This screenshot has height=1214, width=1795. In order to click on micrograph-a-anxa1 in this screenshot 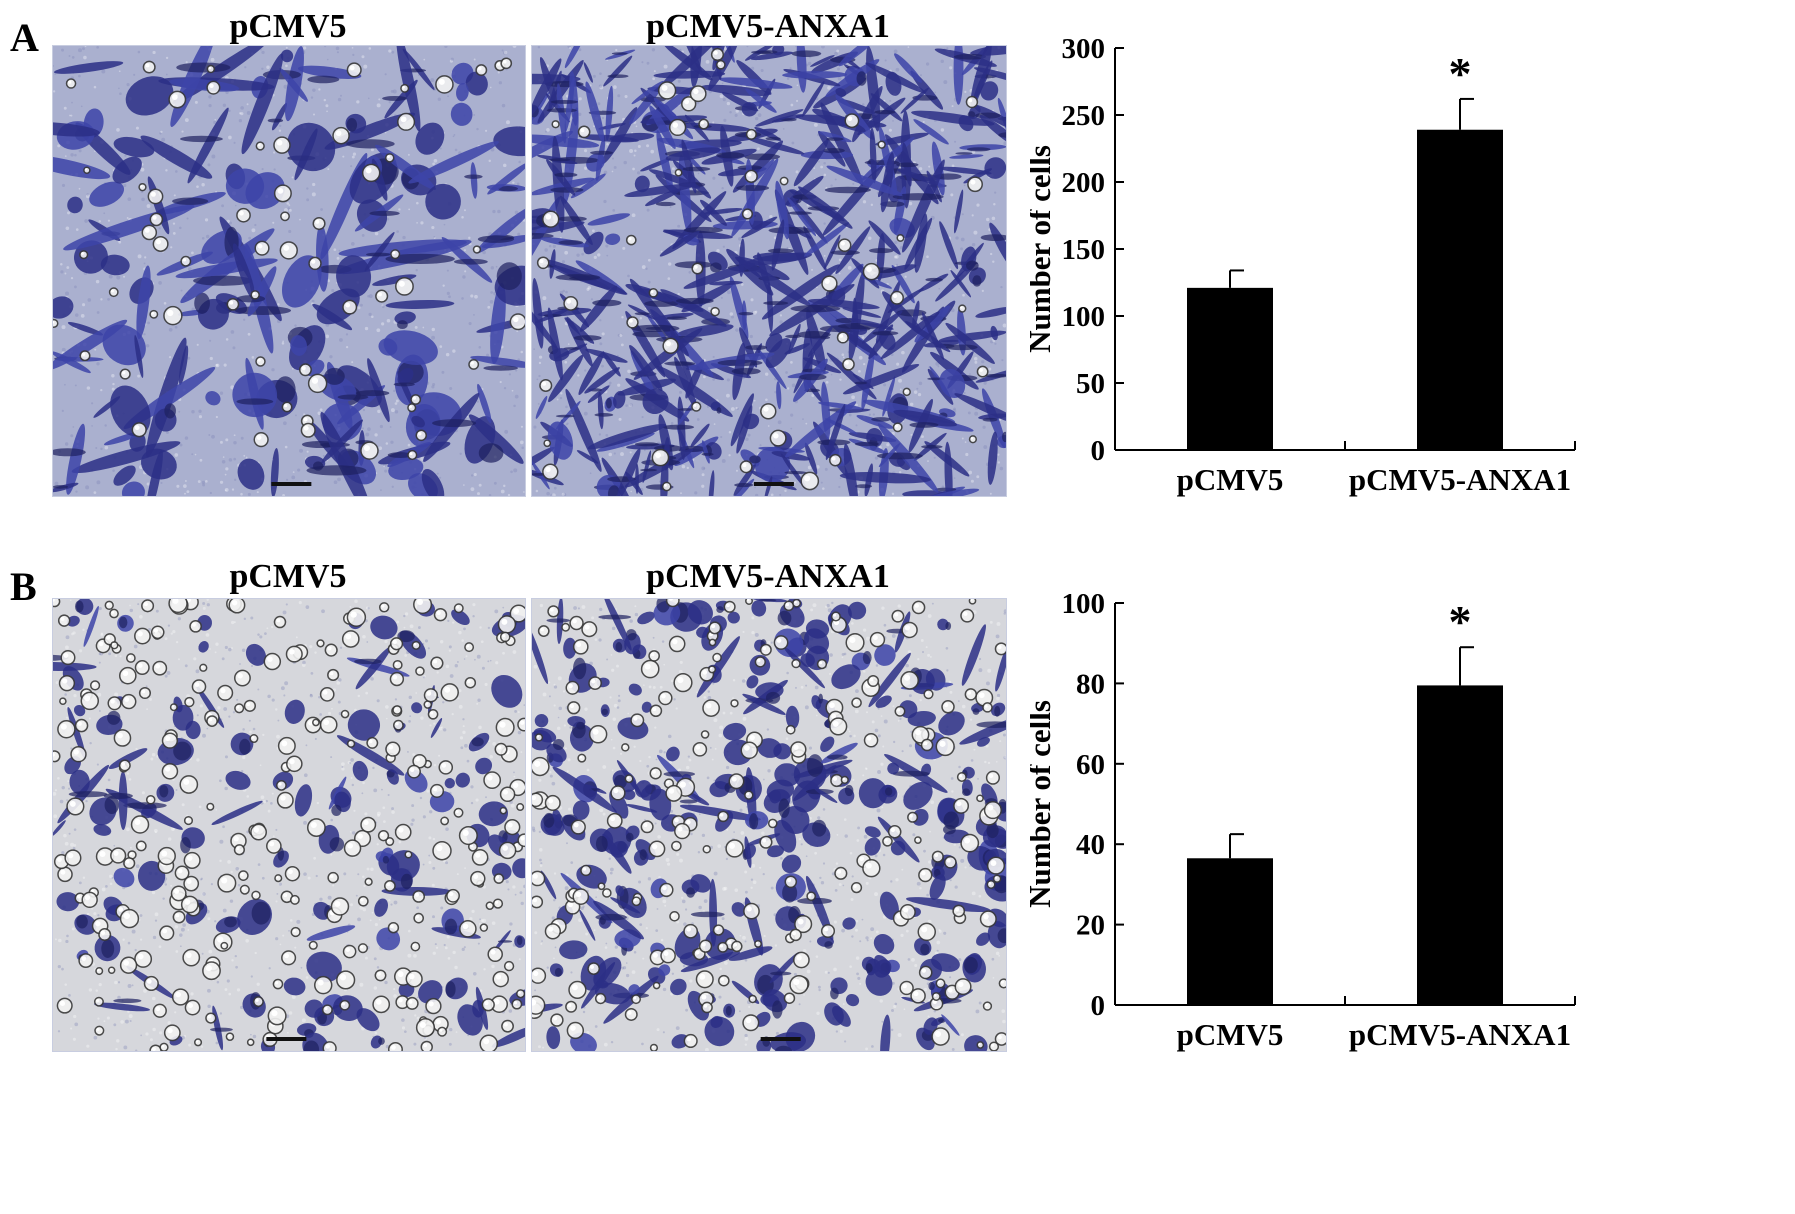, I will do `click(769, 271)`.